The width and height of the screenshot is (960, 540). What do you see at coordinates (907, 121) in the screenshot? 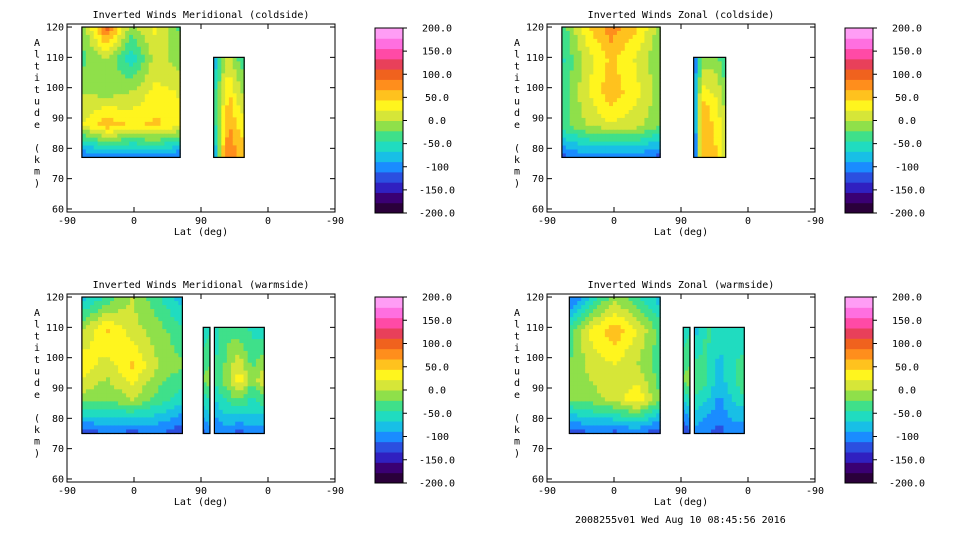
I see `colorbar-label: 0.0` at bounding box center [907, 121].